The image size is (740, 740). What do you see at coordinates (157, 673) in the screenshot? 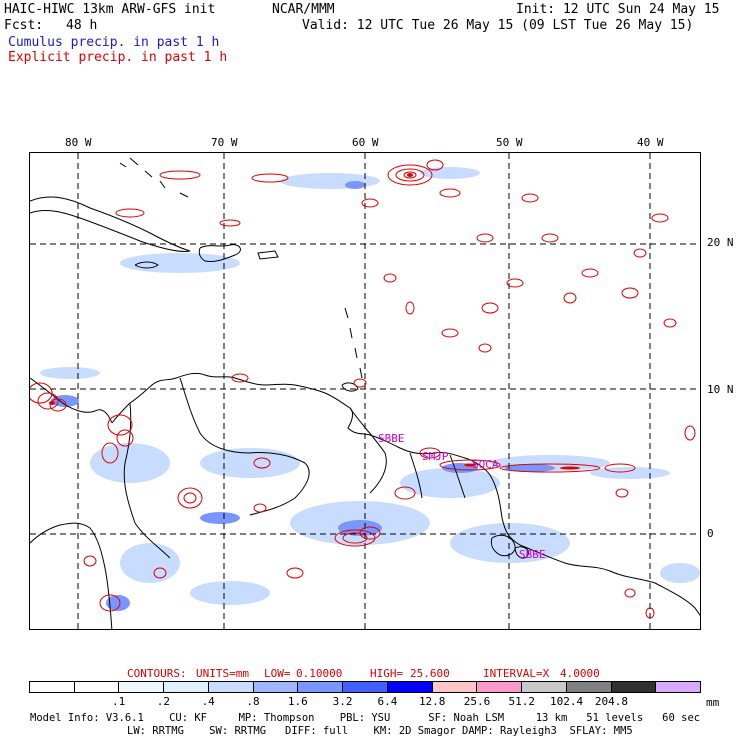
I see `contours-label: CONTOURS:` at bounding box center [157, 673].